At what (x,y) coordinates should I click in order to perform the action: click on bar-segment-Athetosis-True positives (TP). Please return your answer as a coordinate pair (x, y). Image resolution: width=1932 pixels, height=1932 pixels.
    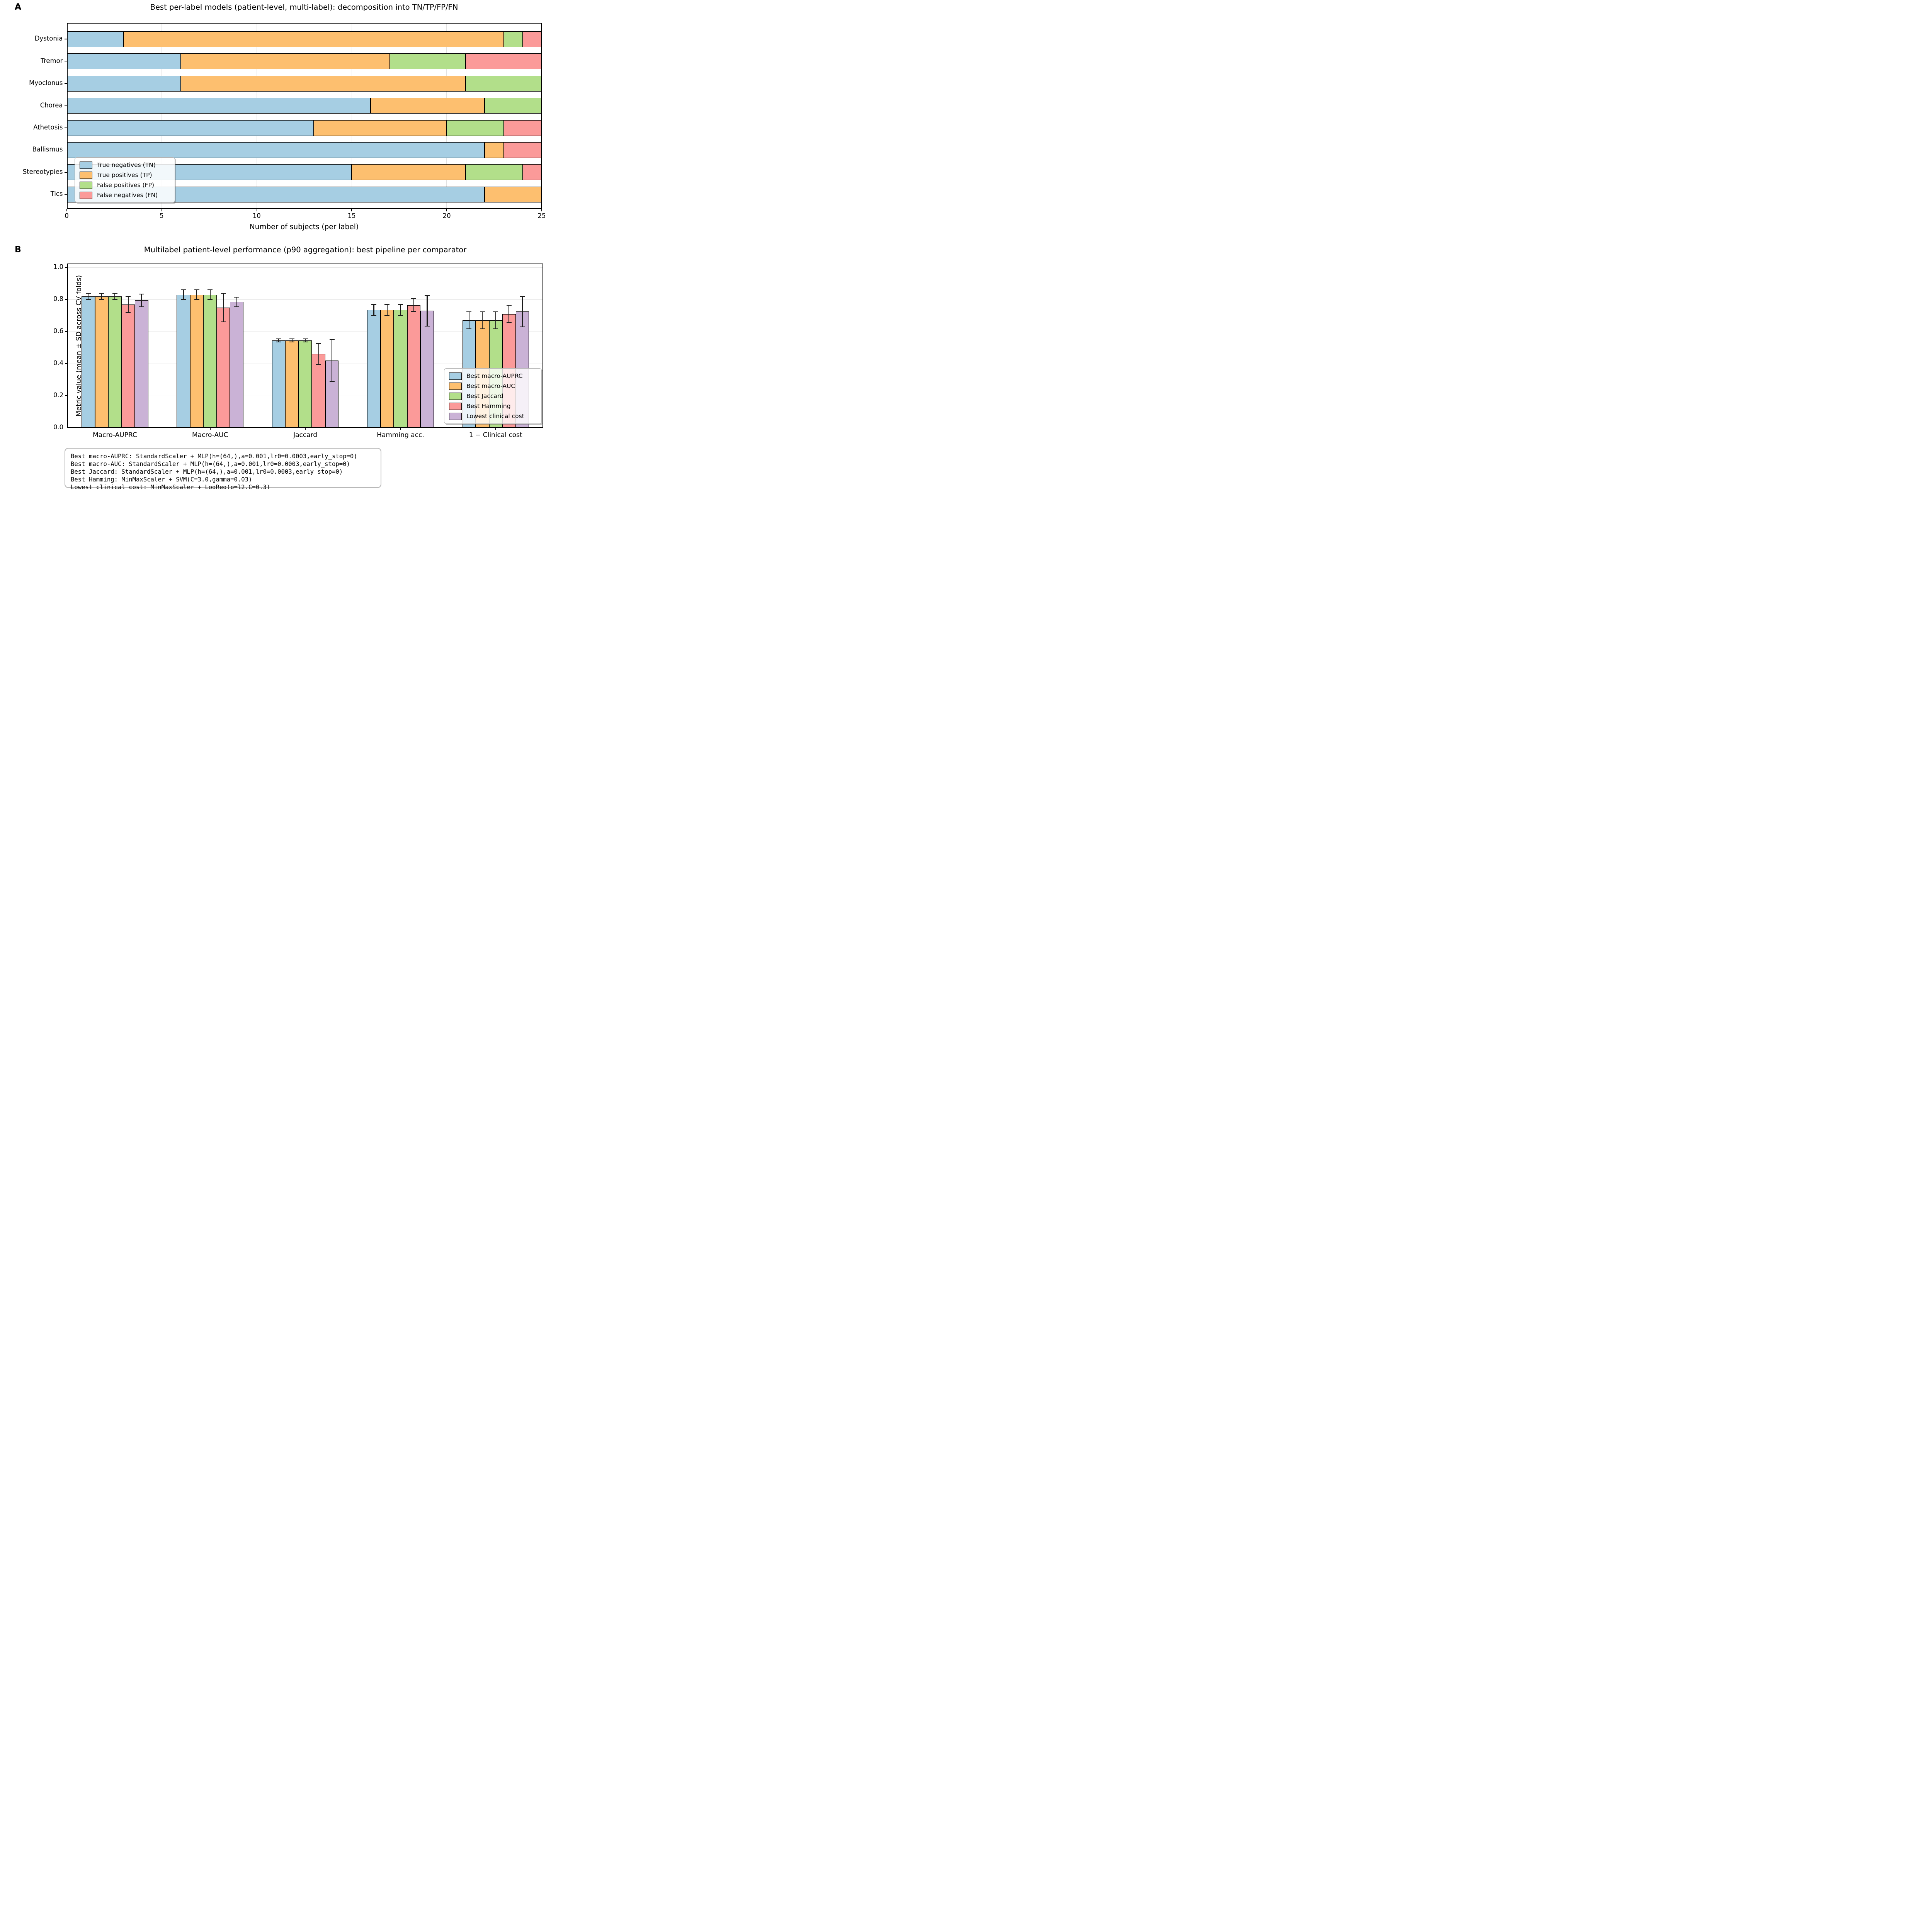
    Looking at the image, I should click on (380, 128).